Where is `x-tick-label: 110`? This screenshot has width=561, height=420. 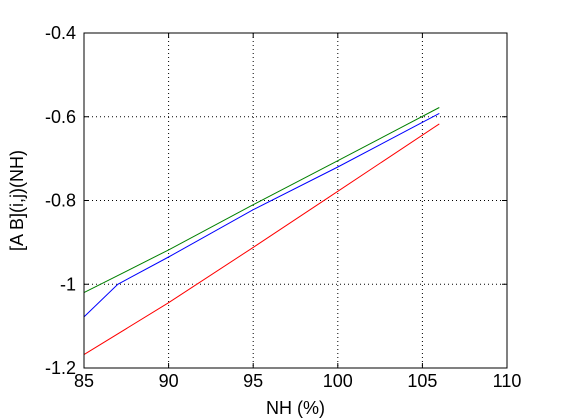 x-tick-label: 110 is located at coordinates (507, 381).